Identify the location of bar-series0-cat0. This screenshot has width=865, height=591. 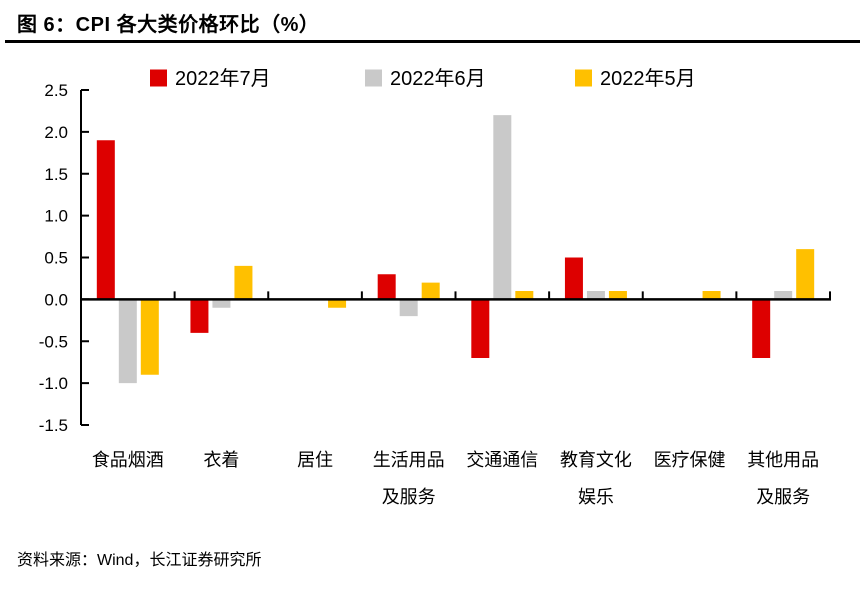
(105, 220).